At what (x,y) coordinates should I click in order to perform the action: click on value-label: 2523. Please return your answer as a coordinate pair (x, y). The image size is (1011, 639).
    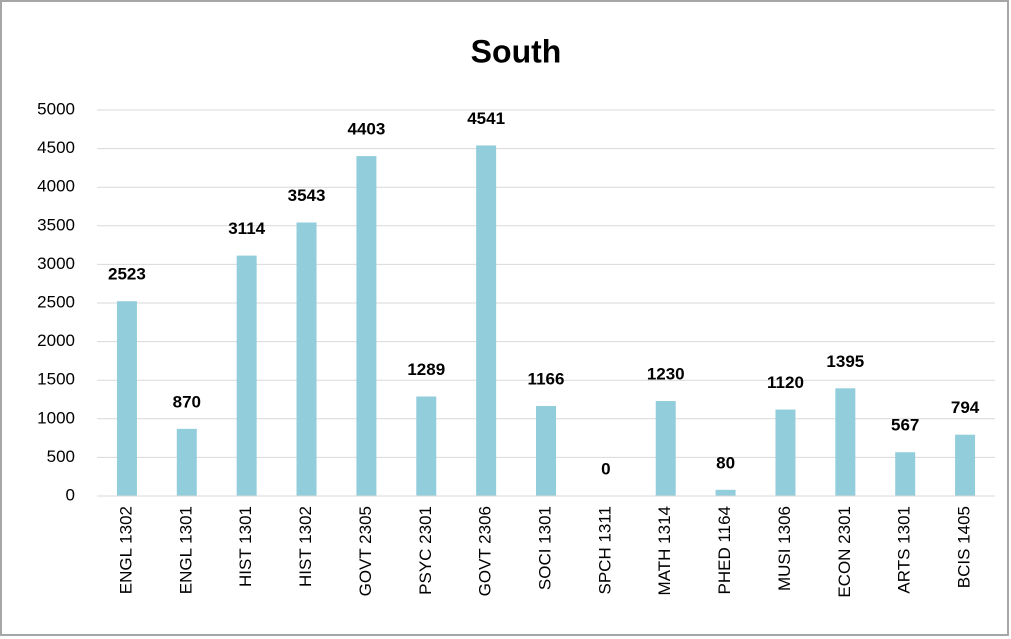
    Looking at the image, I should click on (127, 274).